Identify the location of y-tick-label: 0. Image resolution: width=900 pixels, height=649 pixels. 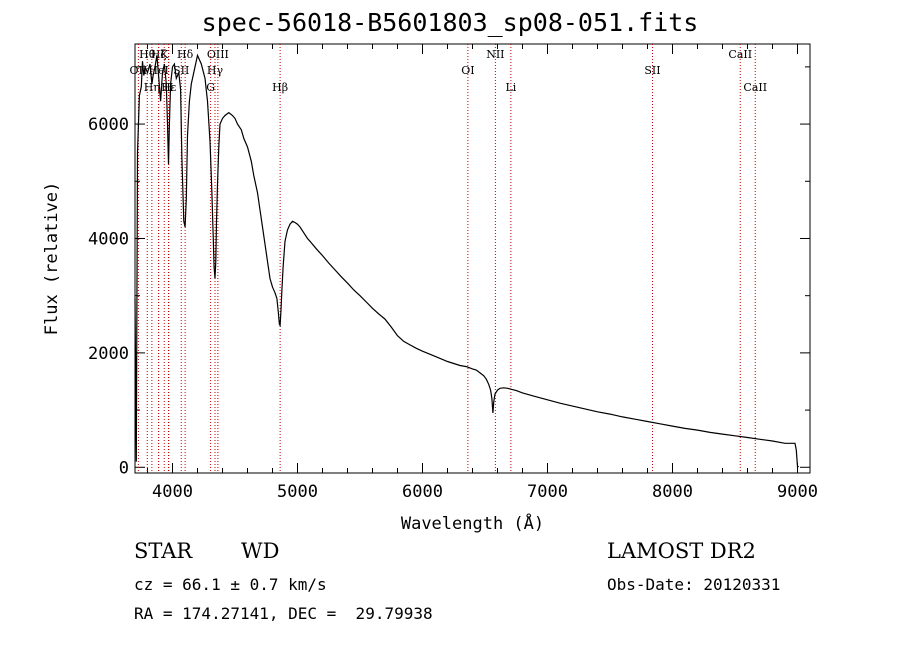
(124, 468).